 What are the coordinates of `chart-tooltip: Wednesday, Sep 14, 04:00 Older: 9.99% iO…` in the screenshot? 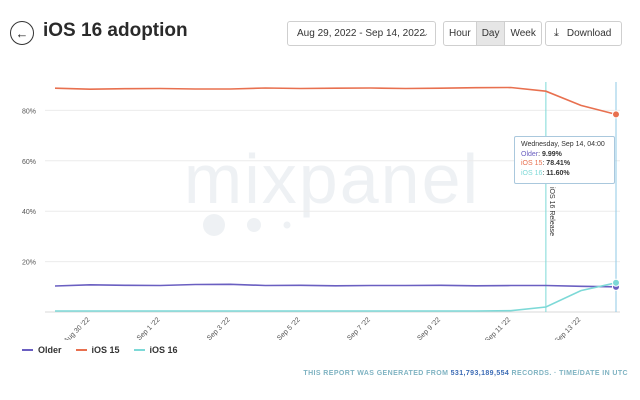 It's located at (564, 160).